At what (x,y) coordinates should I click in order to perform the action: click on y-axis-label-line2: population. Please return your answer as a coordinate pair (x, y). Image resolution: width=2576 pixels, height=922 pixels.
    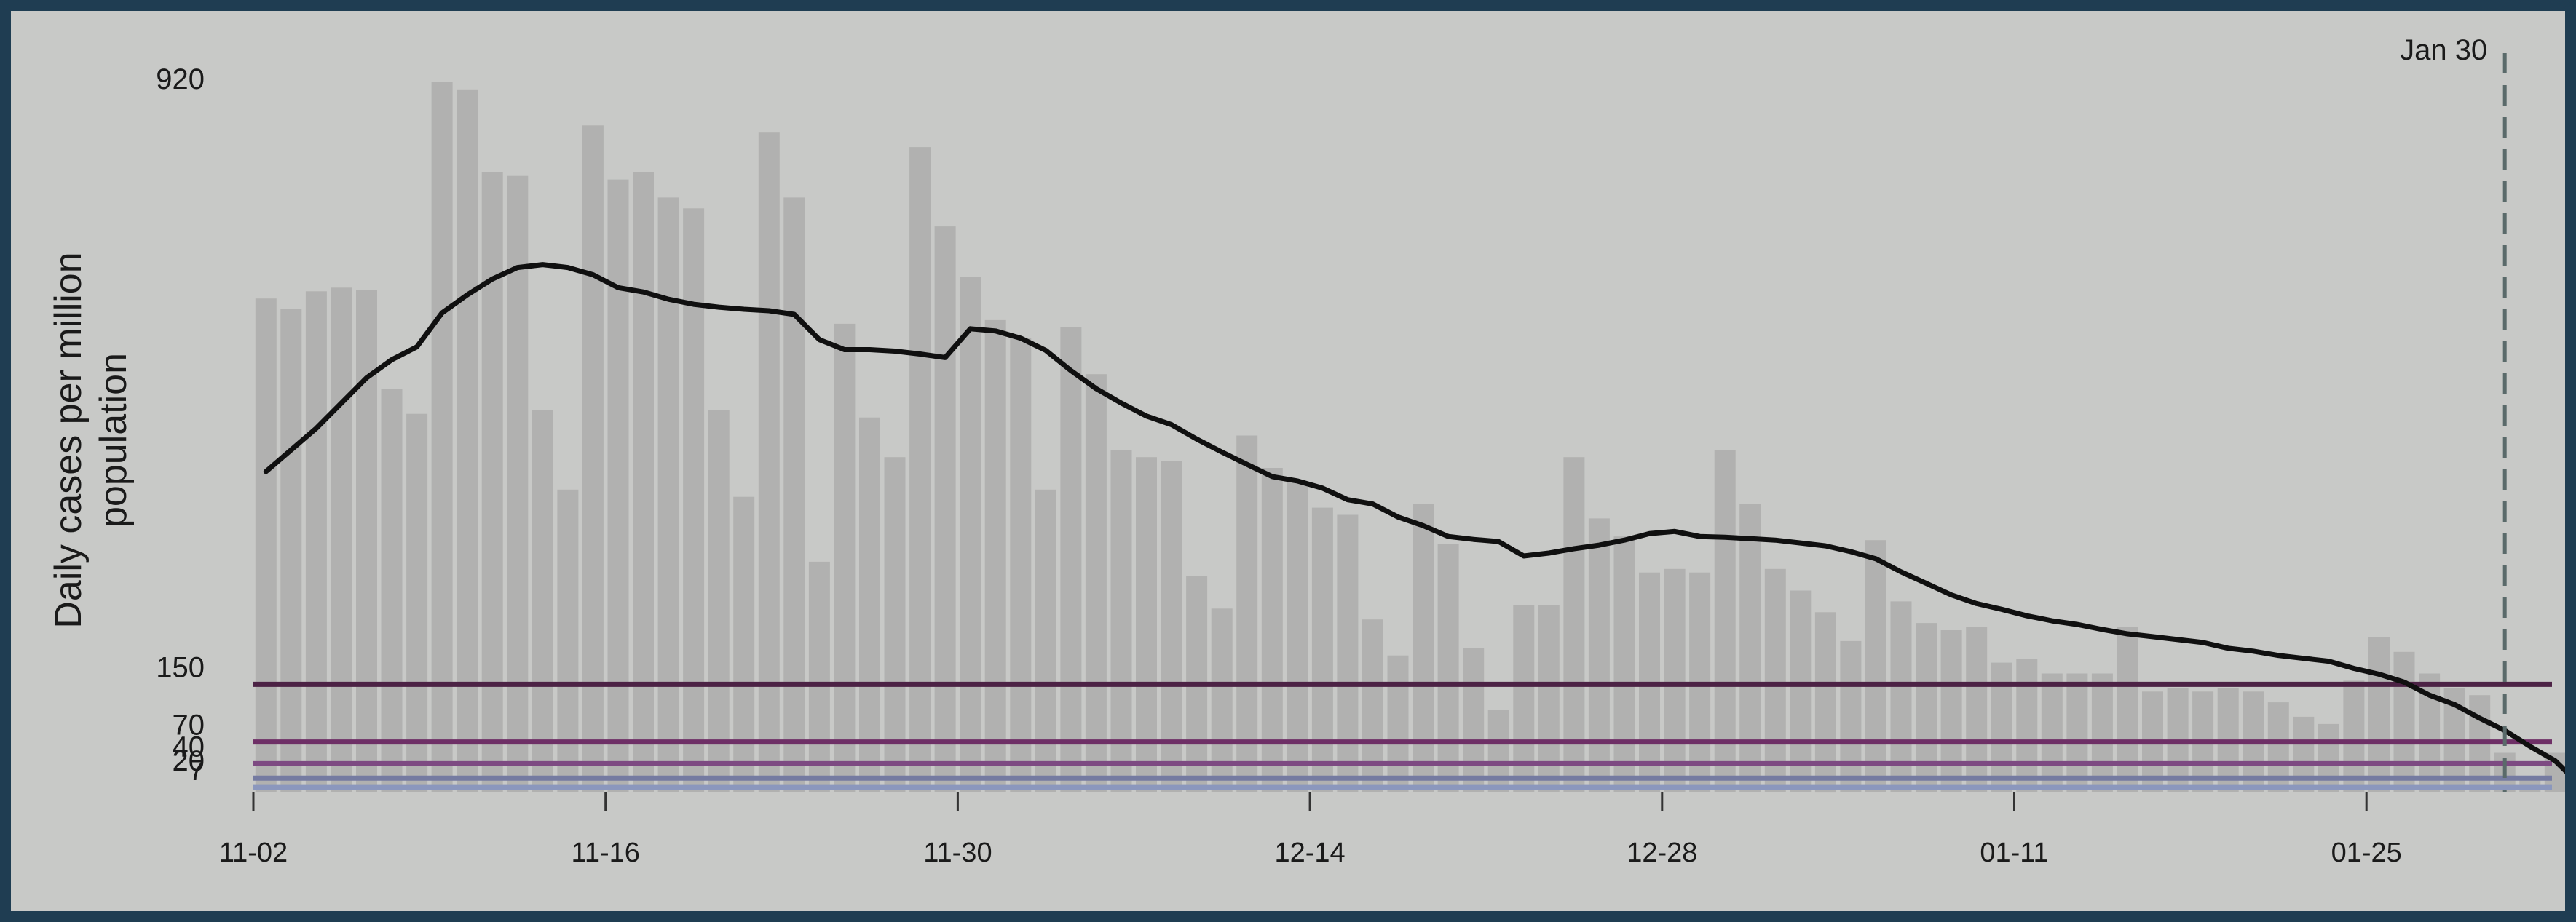
    Looking at the image, I should click on (113, 440).